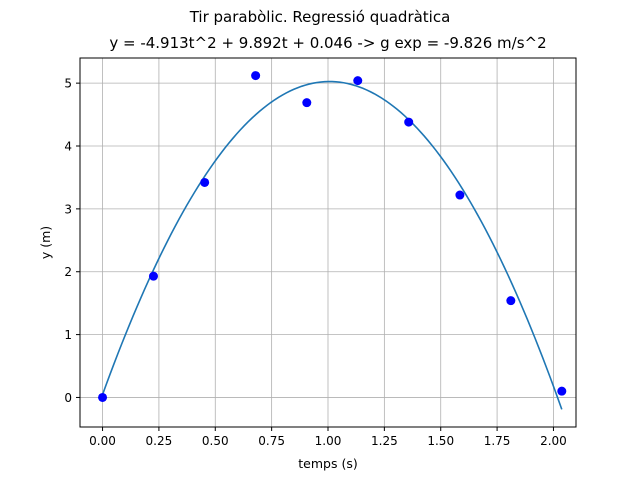 The height and width of the screenshot is (480, 640). I want to click on y-tick-label: 0, so click(68, 398).